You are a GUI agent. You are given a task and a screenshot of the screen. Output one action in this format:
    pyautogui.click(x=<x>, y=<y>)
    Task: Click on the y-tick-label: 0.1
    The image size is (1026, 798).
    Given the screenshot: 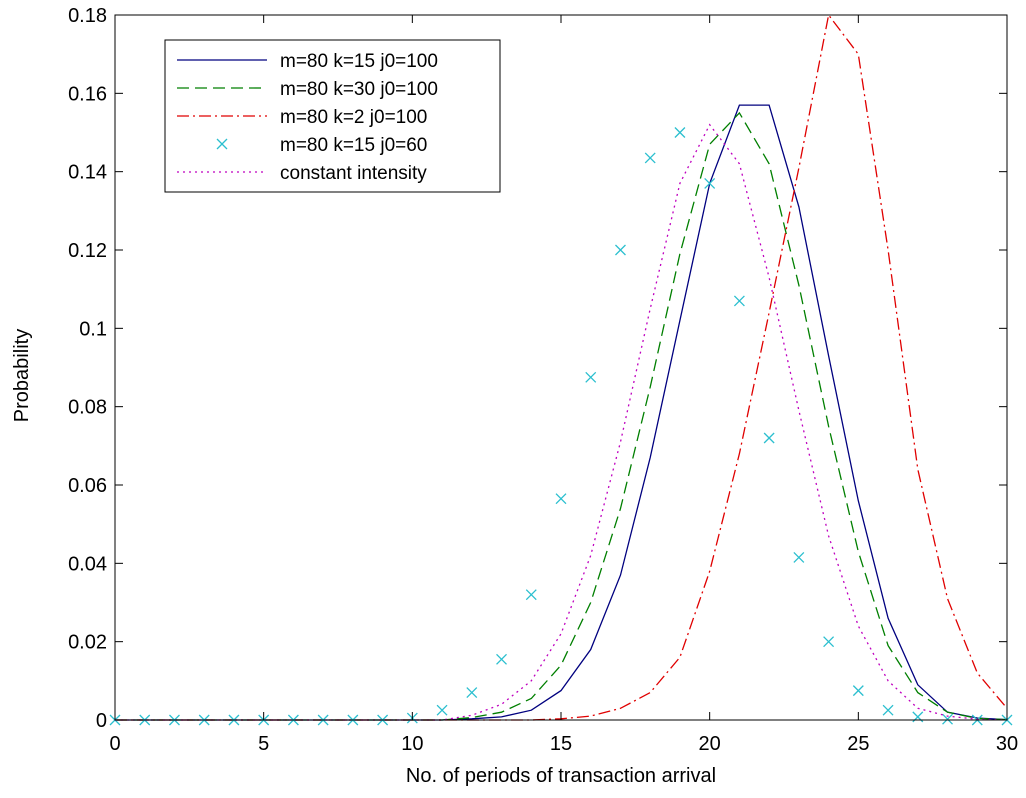 What is the action you would take?
    pyautogui.click(x=93, y=329)
    